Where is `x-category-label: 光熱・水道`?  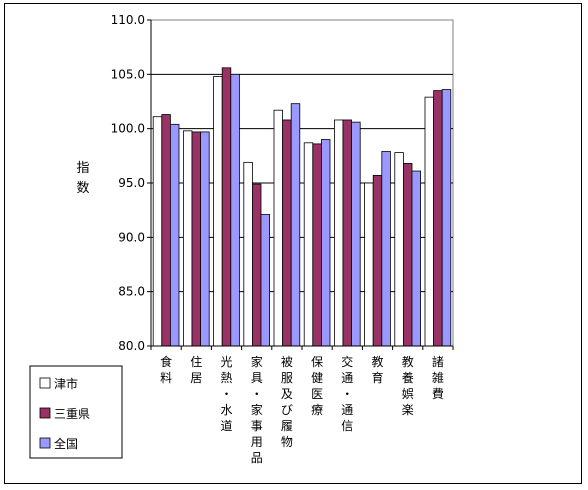 x-category-label: 光熱・水道 is located at coordinates (226, 394).